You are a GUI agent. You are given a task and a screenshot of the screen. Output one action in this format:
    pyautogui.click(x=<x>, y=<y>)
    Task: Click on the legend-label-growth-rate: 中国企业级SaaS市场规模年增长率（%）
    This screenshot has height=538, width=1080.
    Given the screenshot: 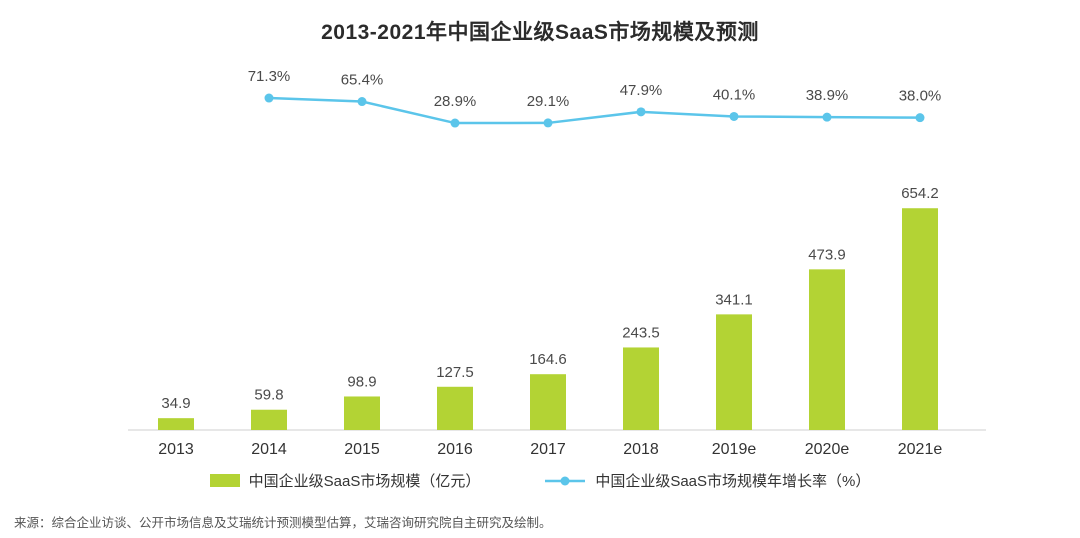 What is the action you would take?
    pyautogui.click(x=733, y=481)
    